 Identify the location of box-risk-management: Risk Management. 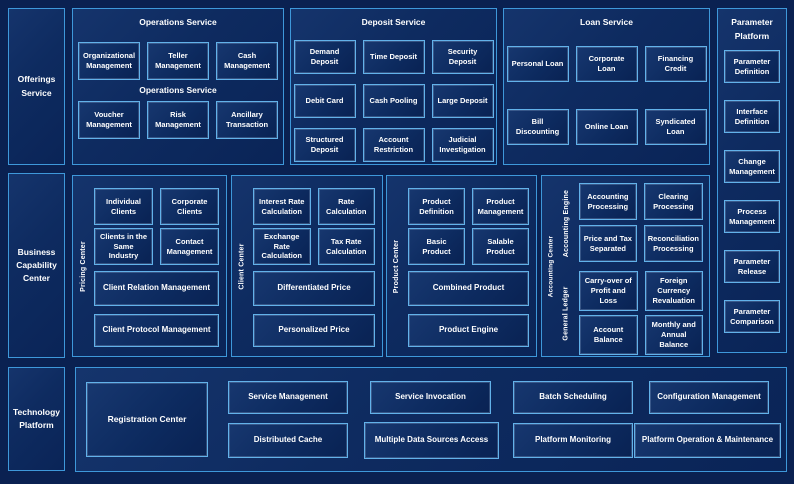
(178, 119).